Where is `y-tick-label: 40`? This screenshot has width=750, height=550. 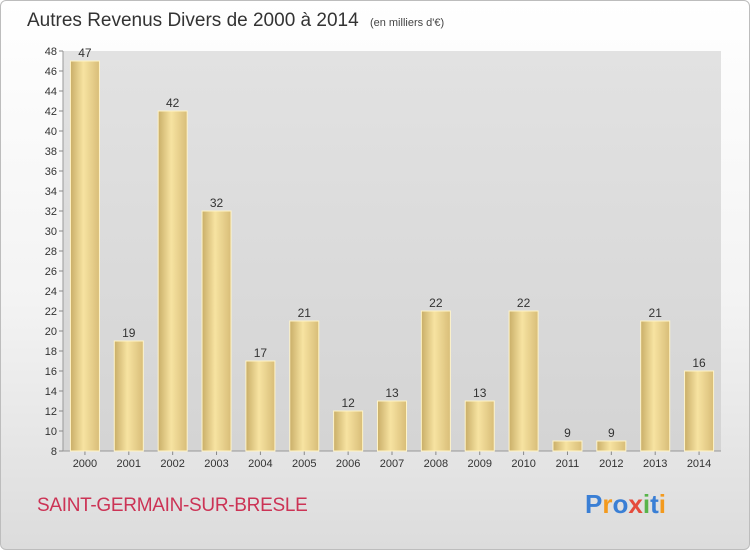
y-tick-label: 40 is located at coordinates (51, 132).